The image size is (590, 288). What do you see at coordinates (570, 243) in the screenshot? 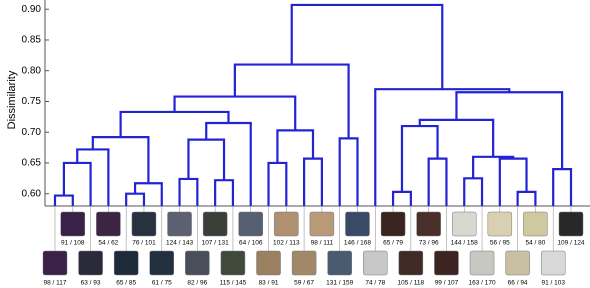
I see `leaf-label: 109 / 124` at bounding box center [570, 243].